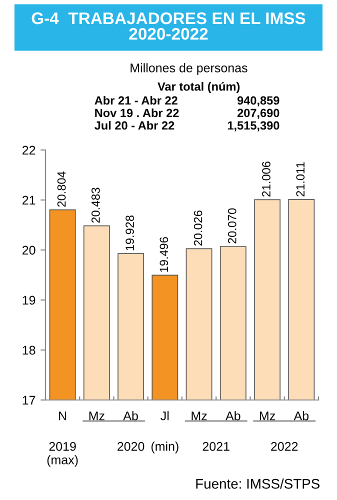 The width and height of the screenshot is (337, 500). Describe the element at coordinates (258, 101) in the screenshot. I see `text: 940,859` at that location.